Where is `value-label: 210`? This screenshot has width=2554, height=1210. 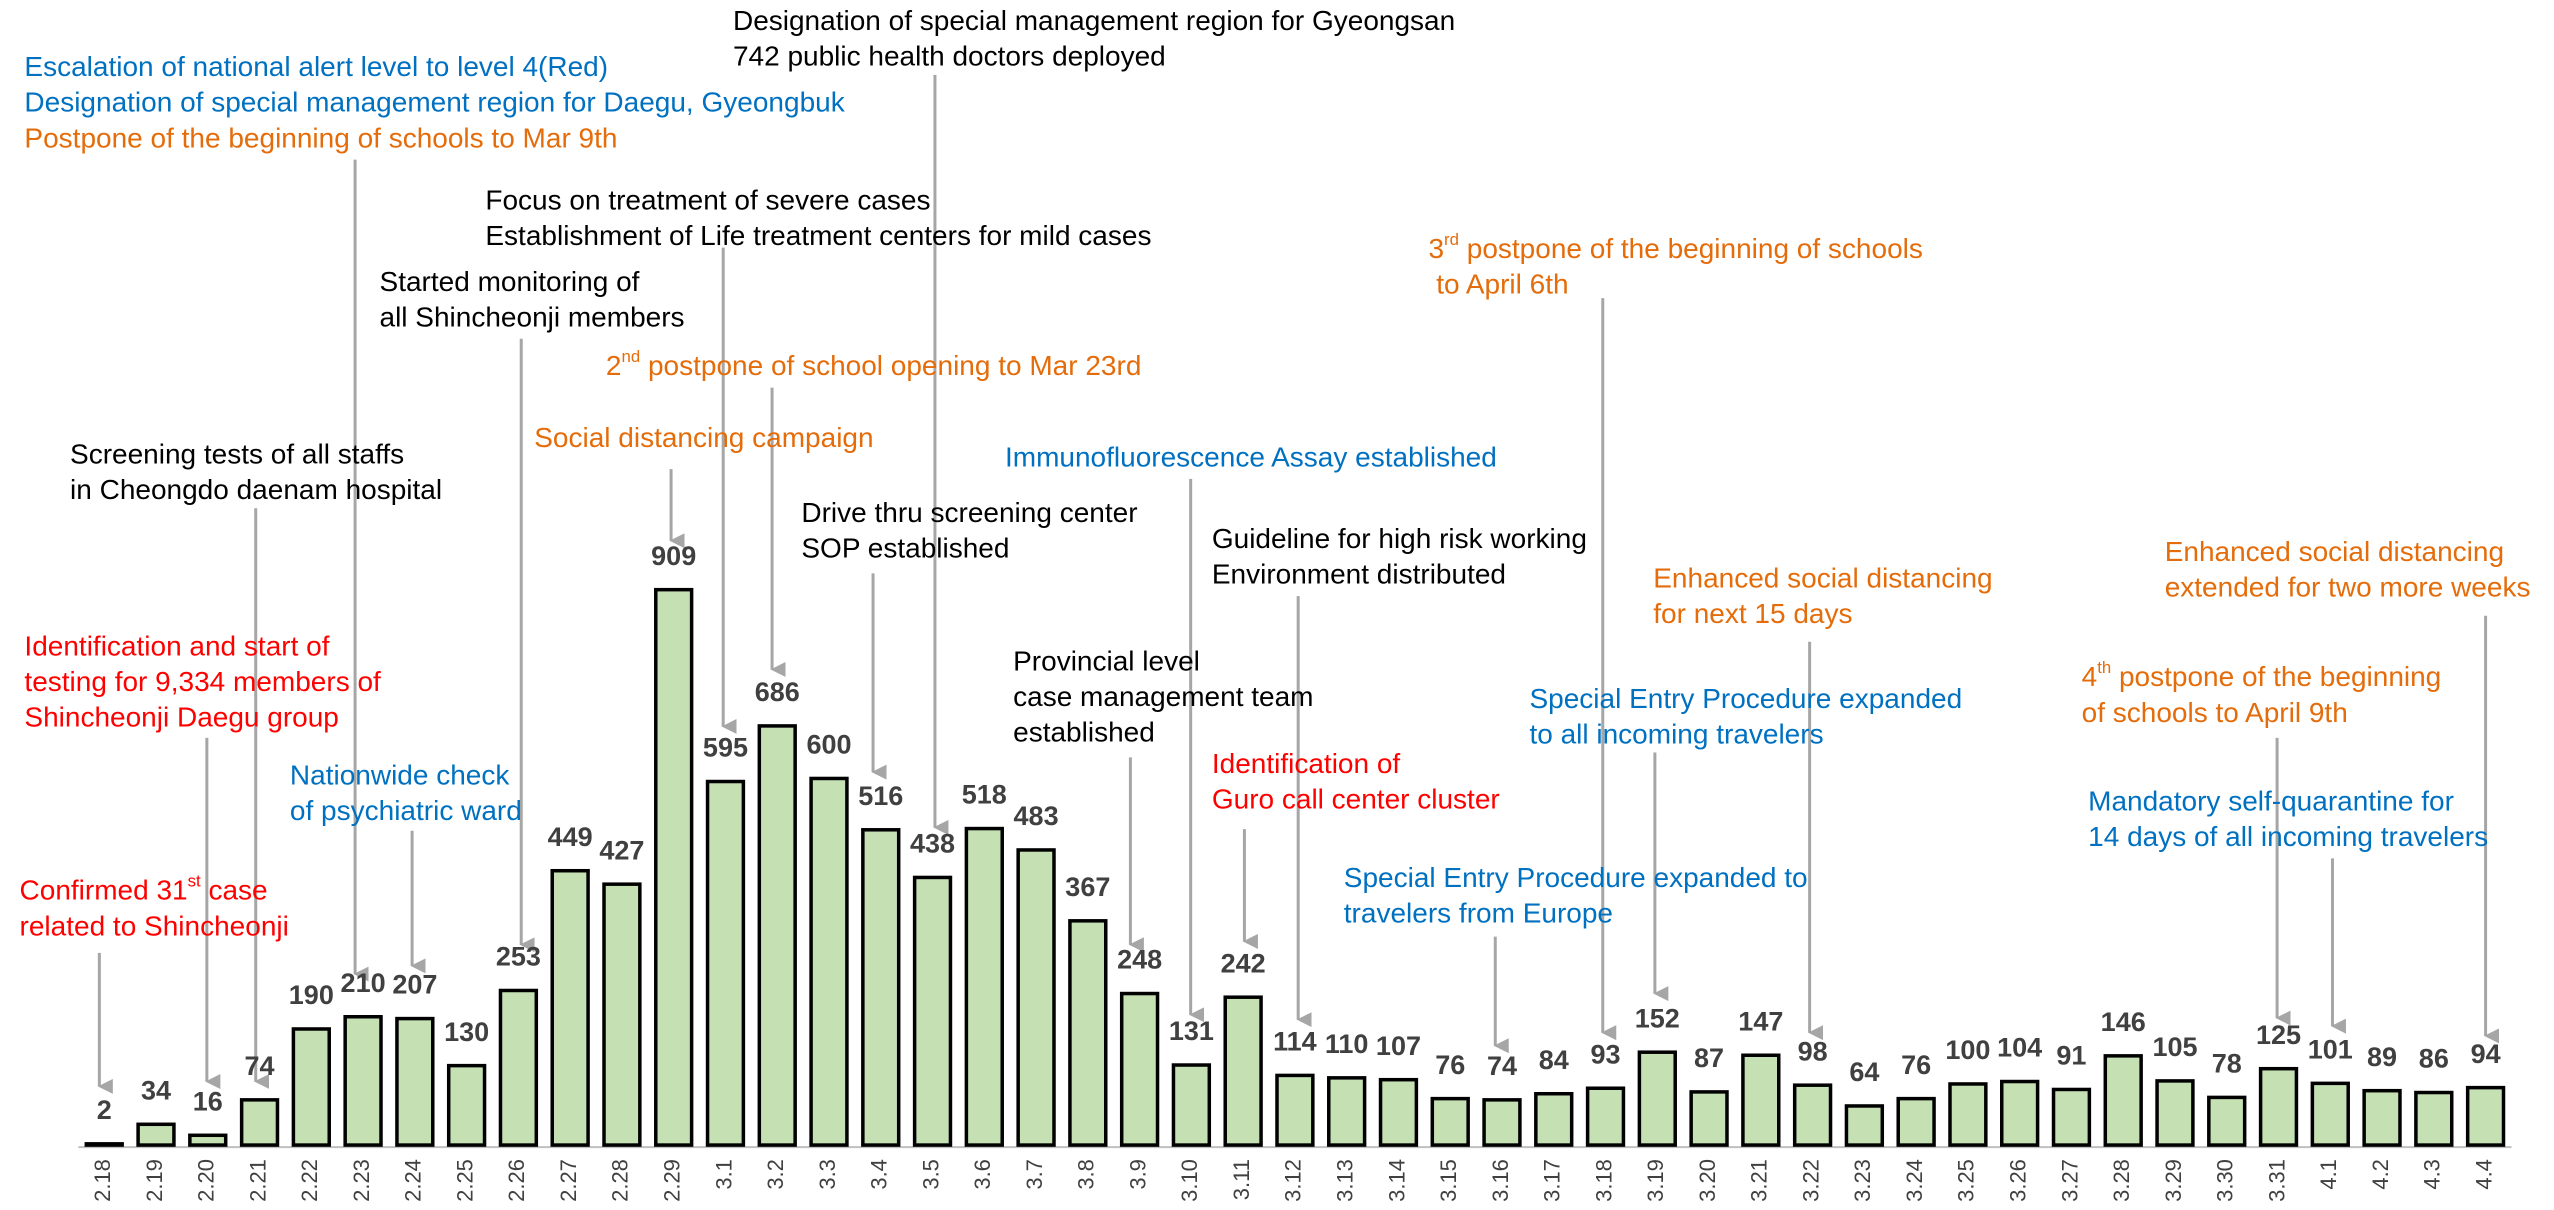 value-label: 210 is located at coordinates (363, 983).